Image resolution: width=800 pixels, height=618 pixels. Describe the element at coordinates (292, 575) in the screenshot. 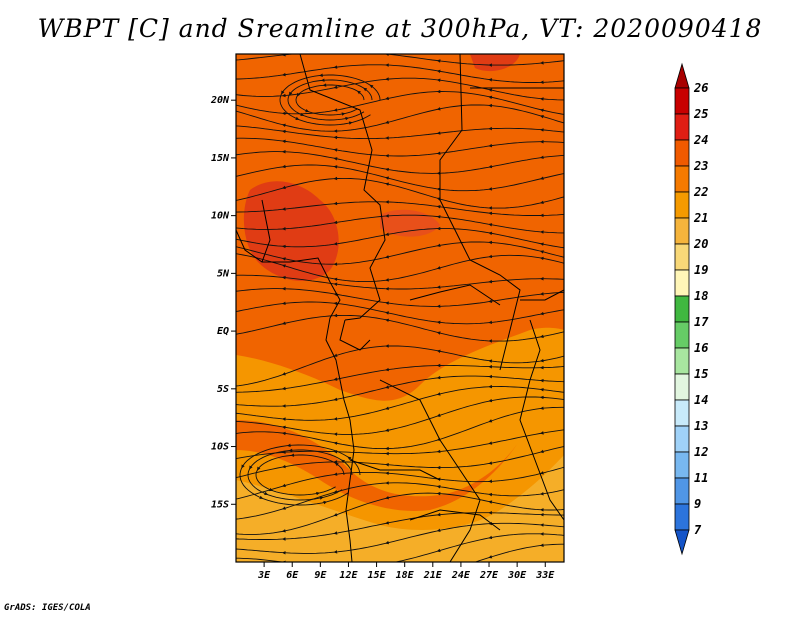

I see `lon-tick-label: 6E` at that location.